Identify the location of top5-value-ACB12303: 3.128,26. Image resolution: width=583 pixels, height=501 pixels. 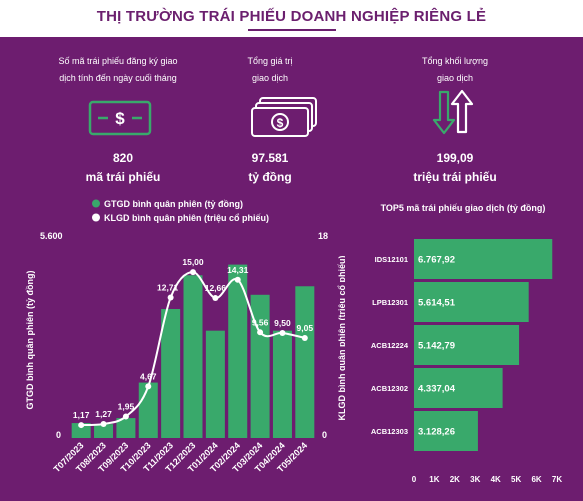
(436, 432).